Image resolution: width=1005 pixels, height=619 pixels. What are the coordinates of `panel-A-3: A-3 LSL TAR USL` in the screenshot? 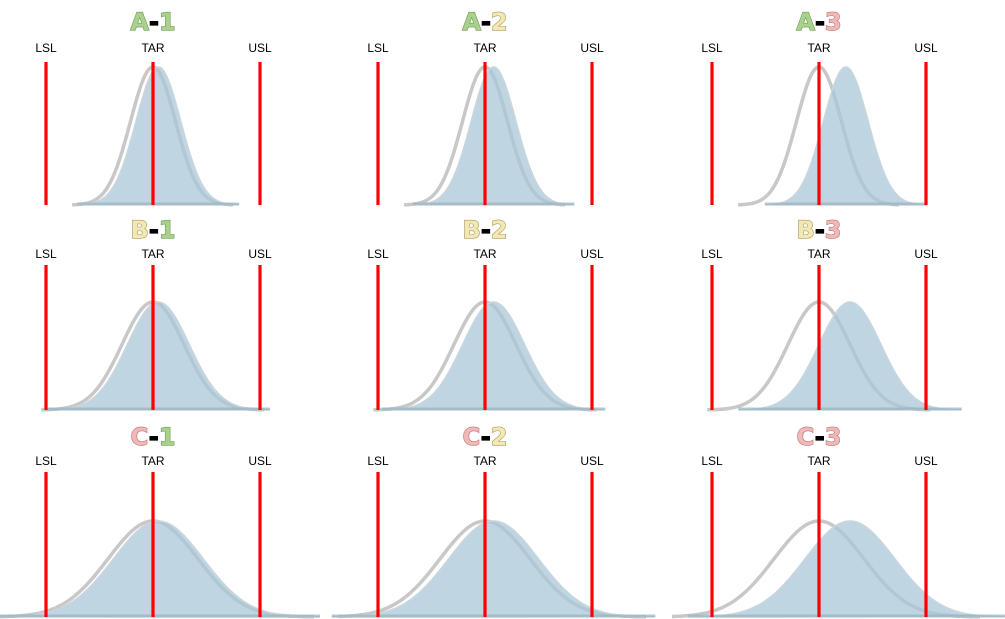 It's located at (819, 107).